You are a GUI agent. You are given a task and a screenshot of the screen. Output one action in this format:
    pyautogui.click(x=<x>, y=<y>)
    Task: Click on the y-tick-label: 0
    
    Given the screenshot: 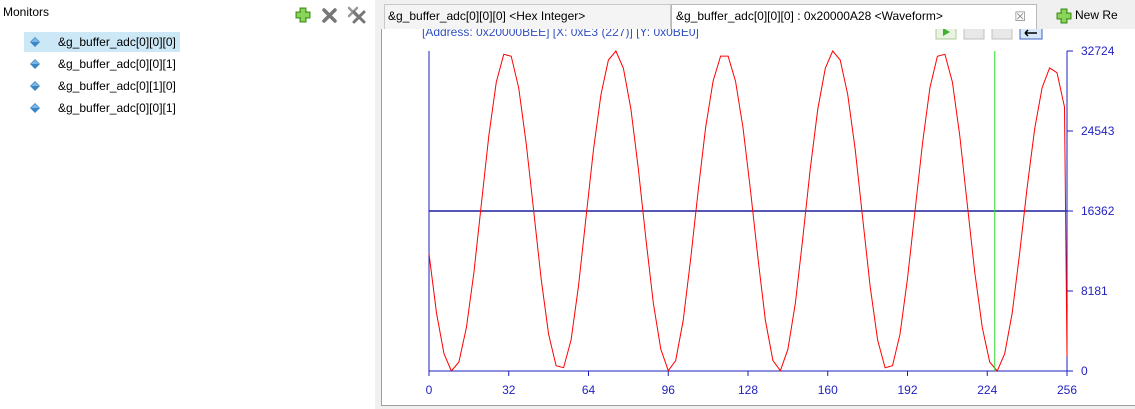 What is the action you would take?
    pyautogui.click(x=1084, y=371)
    